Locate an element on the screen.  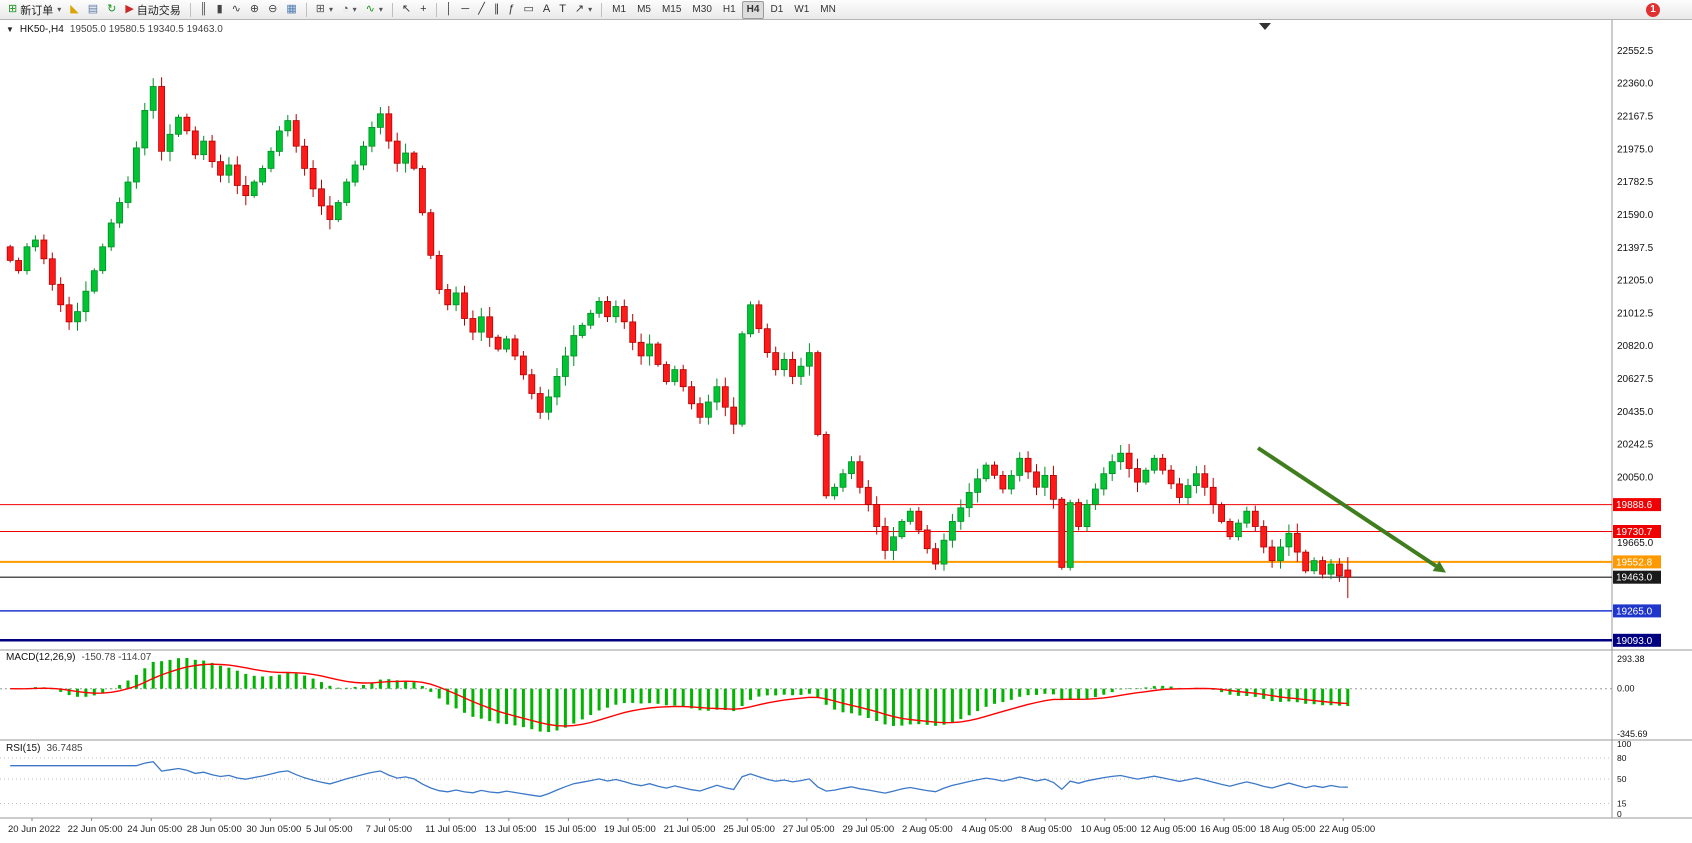
rsi-axis-label: 50 is located at coordinates (1622, 779).